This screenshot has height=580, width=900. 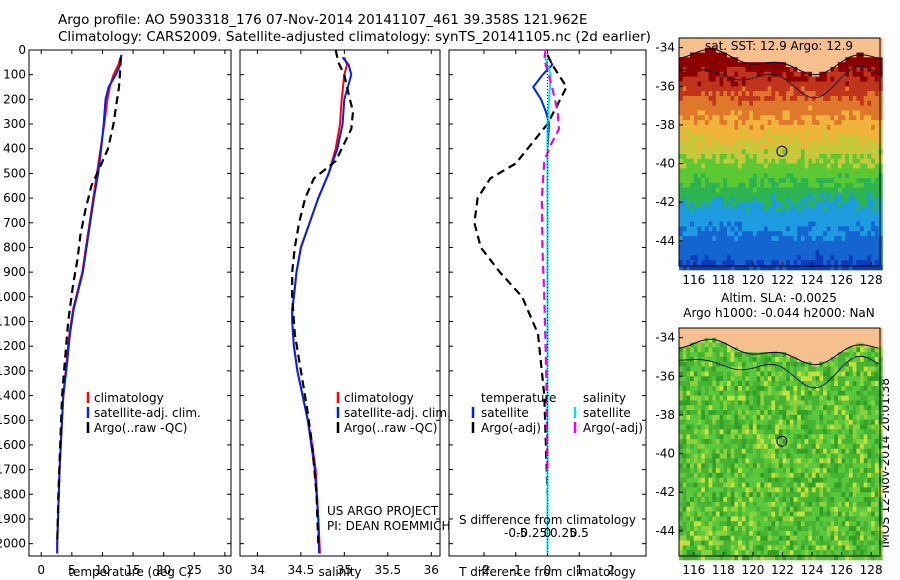 What do you see at coordinates (723, 280) in the screenshot?
I see `sst-map-xtick-label: 118` at bounding box center [723, 280].